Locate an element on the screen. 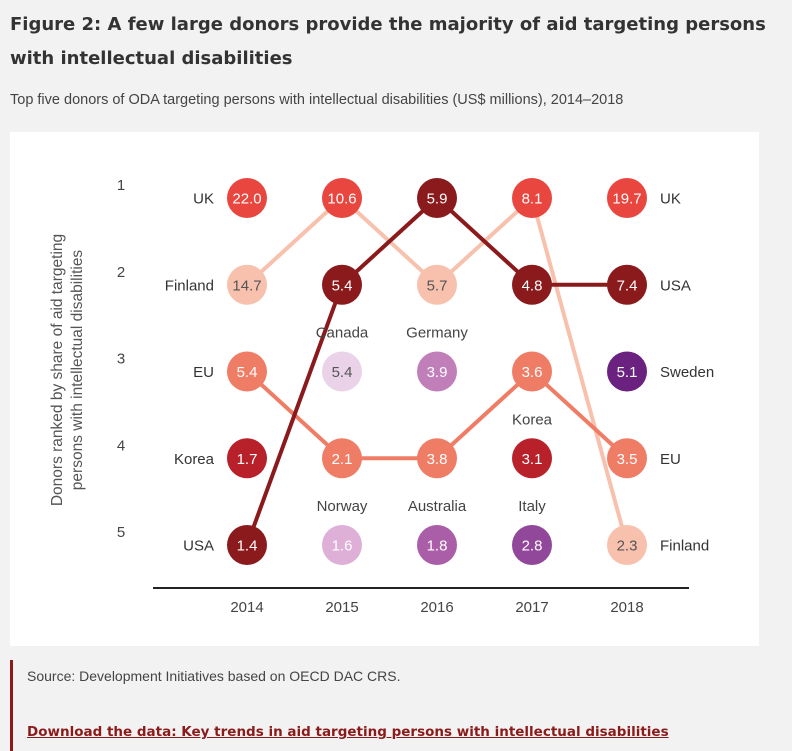 This screenshot has height=751, width=792. annotation-korea: Korea is located at coordinates (532, 419).